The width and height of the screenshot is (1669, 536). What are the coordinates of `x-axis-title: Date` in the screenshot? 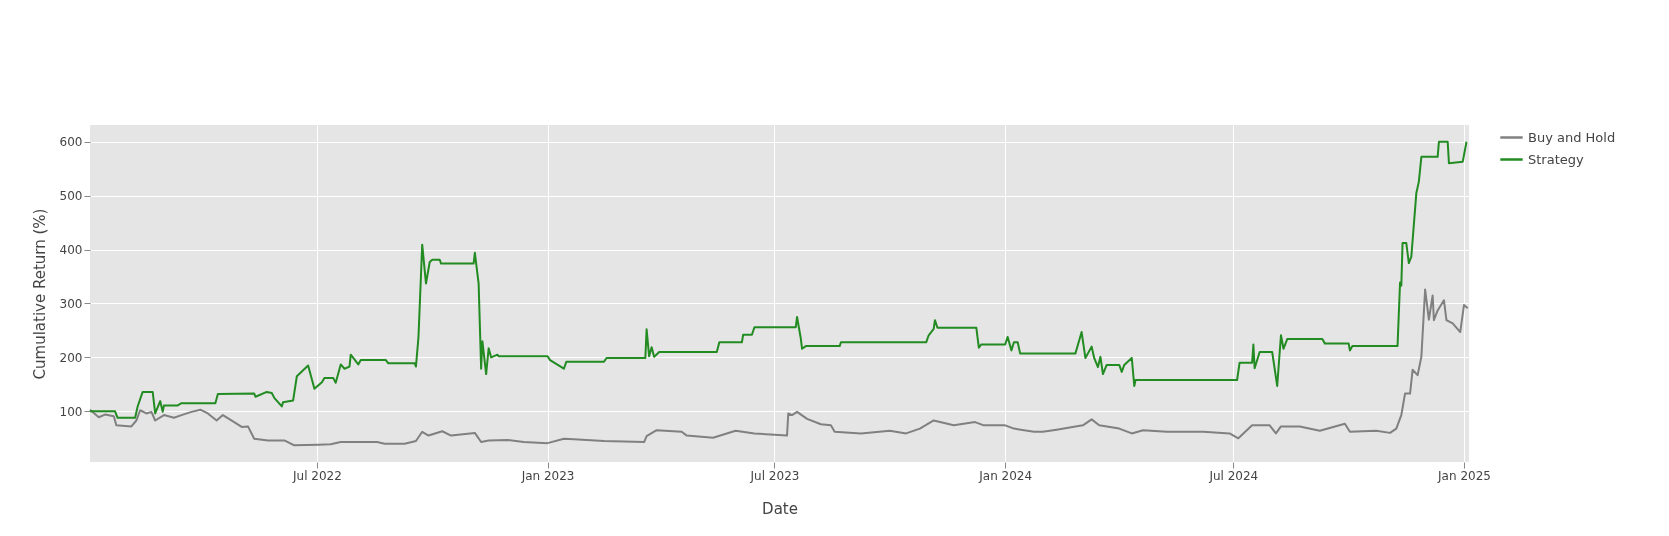 It's located at (780, 508).